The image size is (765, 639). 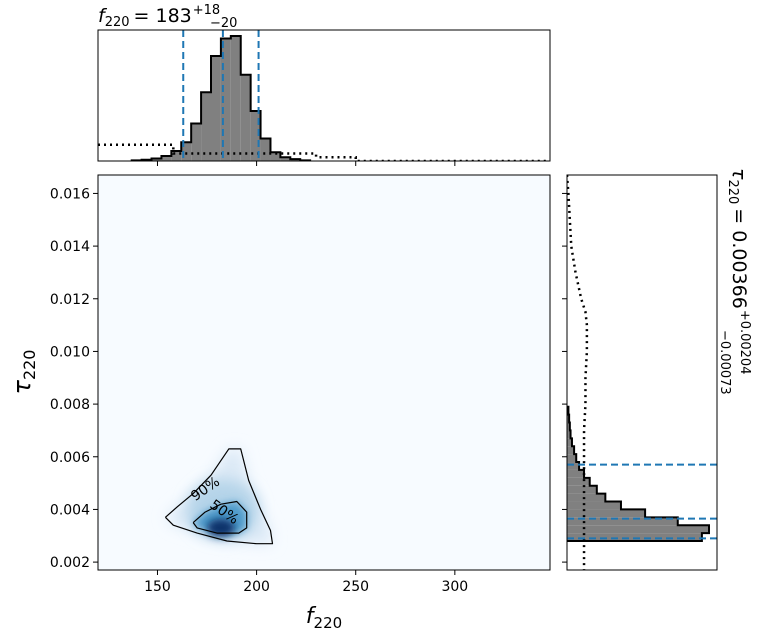 I want to click on top-hist-outline, so click(x=221, y=98).